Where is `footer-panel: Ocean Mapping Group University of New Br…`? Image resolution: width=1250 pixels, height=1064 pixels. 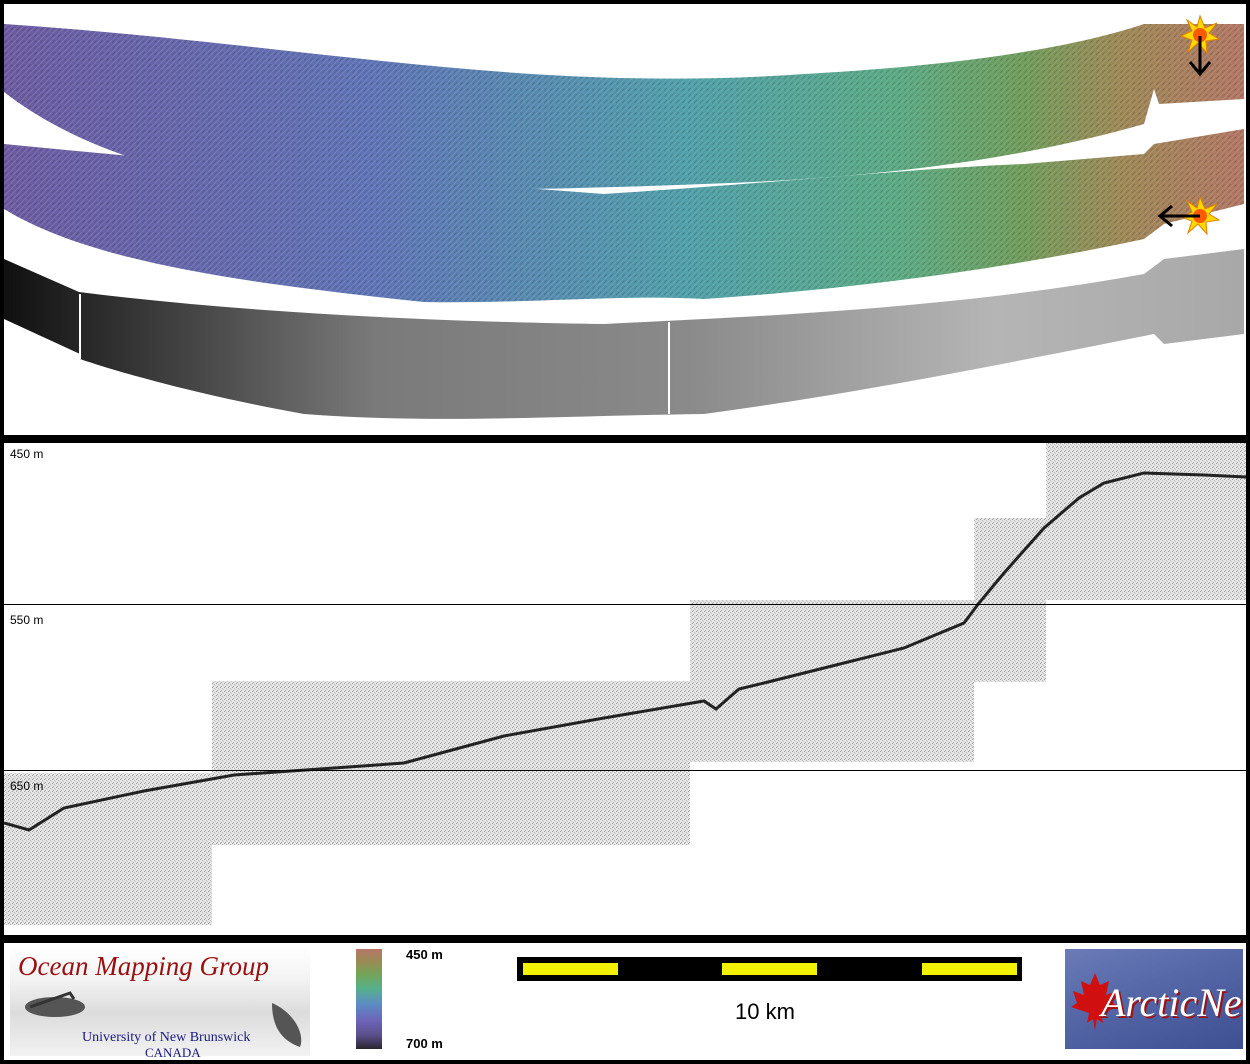
footer-panel: Ocean Mapping Group University of New Br… is located at coordinates (625, 1001).